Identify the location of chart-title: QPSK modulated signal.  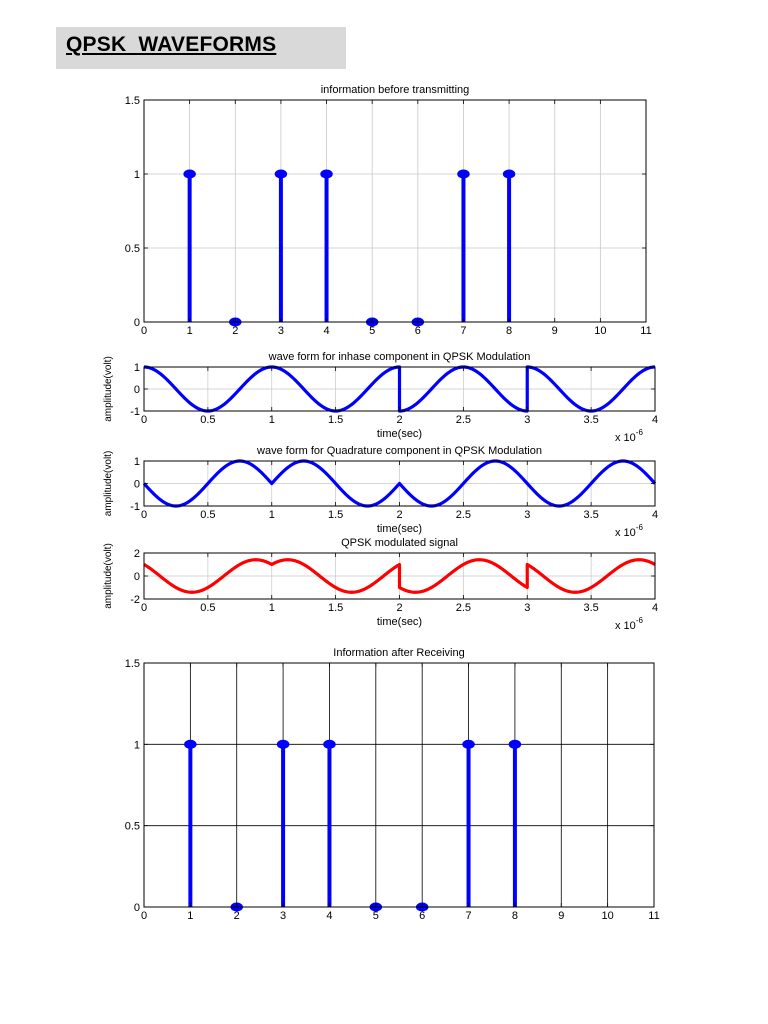
(399, 543).